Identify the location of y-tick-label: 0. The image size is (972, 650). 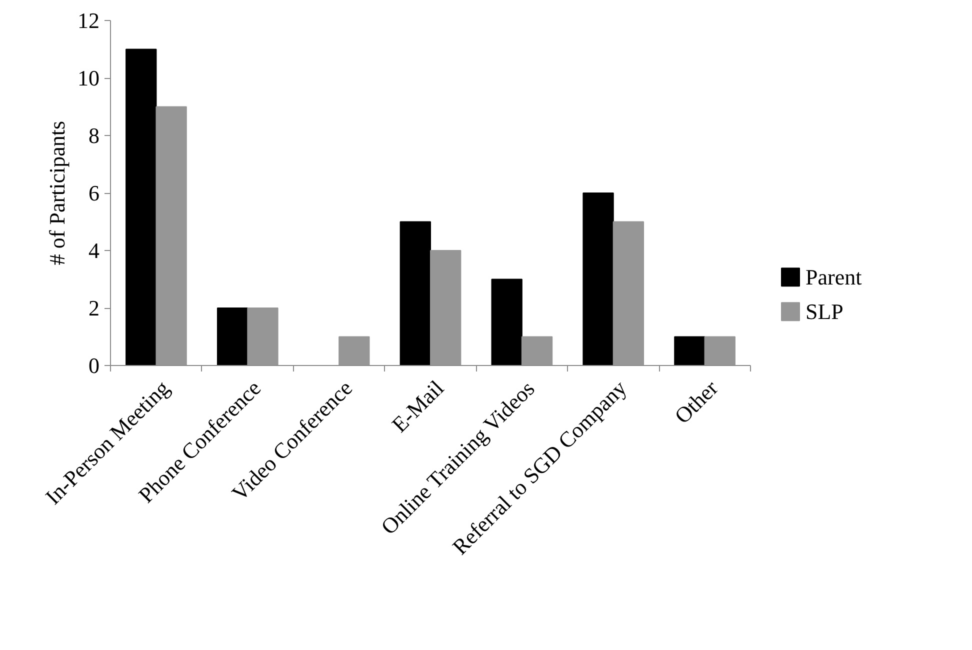
(94, 365).